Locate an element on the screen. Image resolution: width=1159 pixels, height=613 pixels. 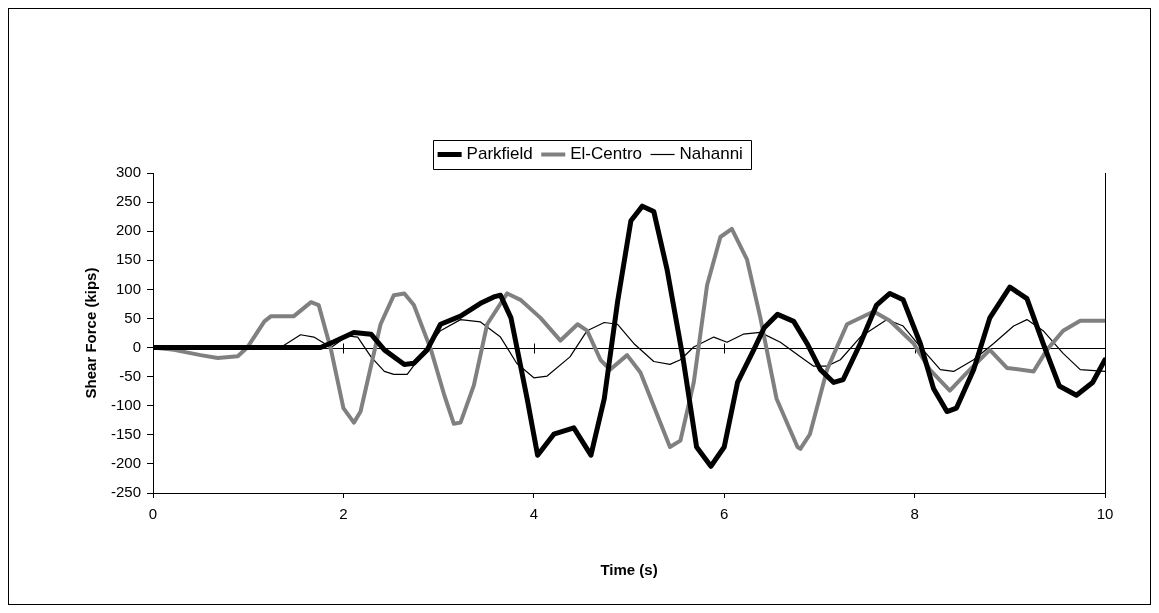
x-tick-label: 2 is located at coordinates (343, 514).